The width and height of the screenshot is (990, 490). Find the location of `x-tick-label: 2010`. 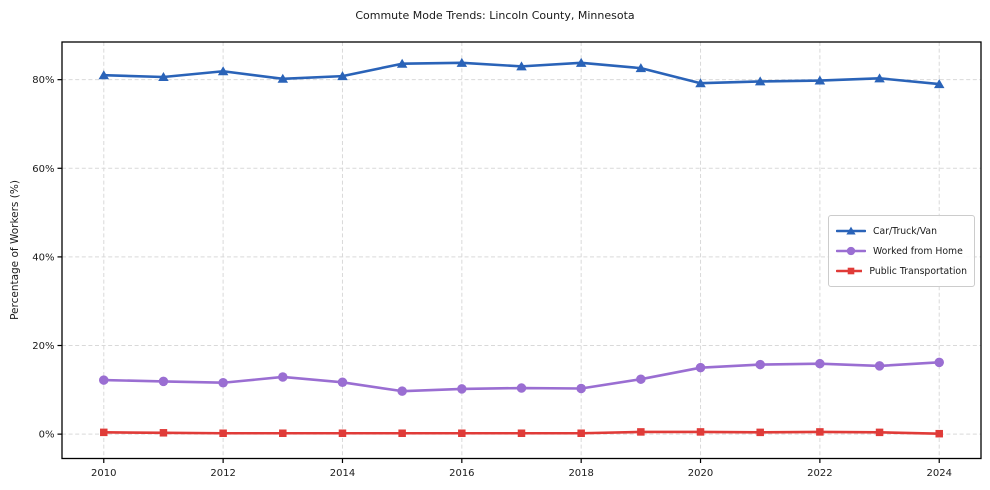

x-tick-label: 2010 is located at coordinates (103, 473).